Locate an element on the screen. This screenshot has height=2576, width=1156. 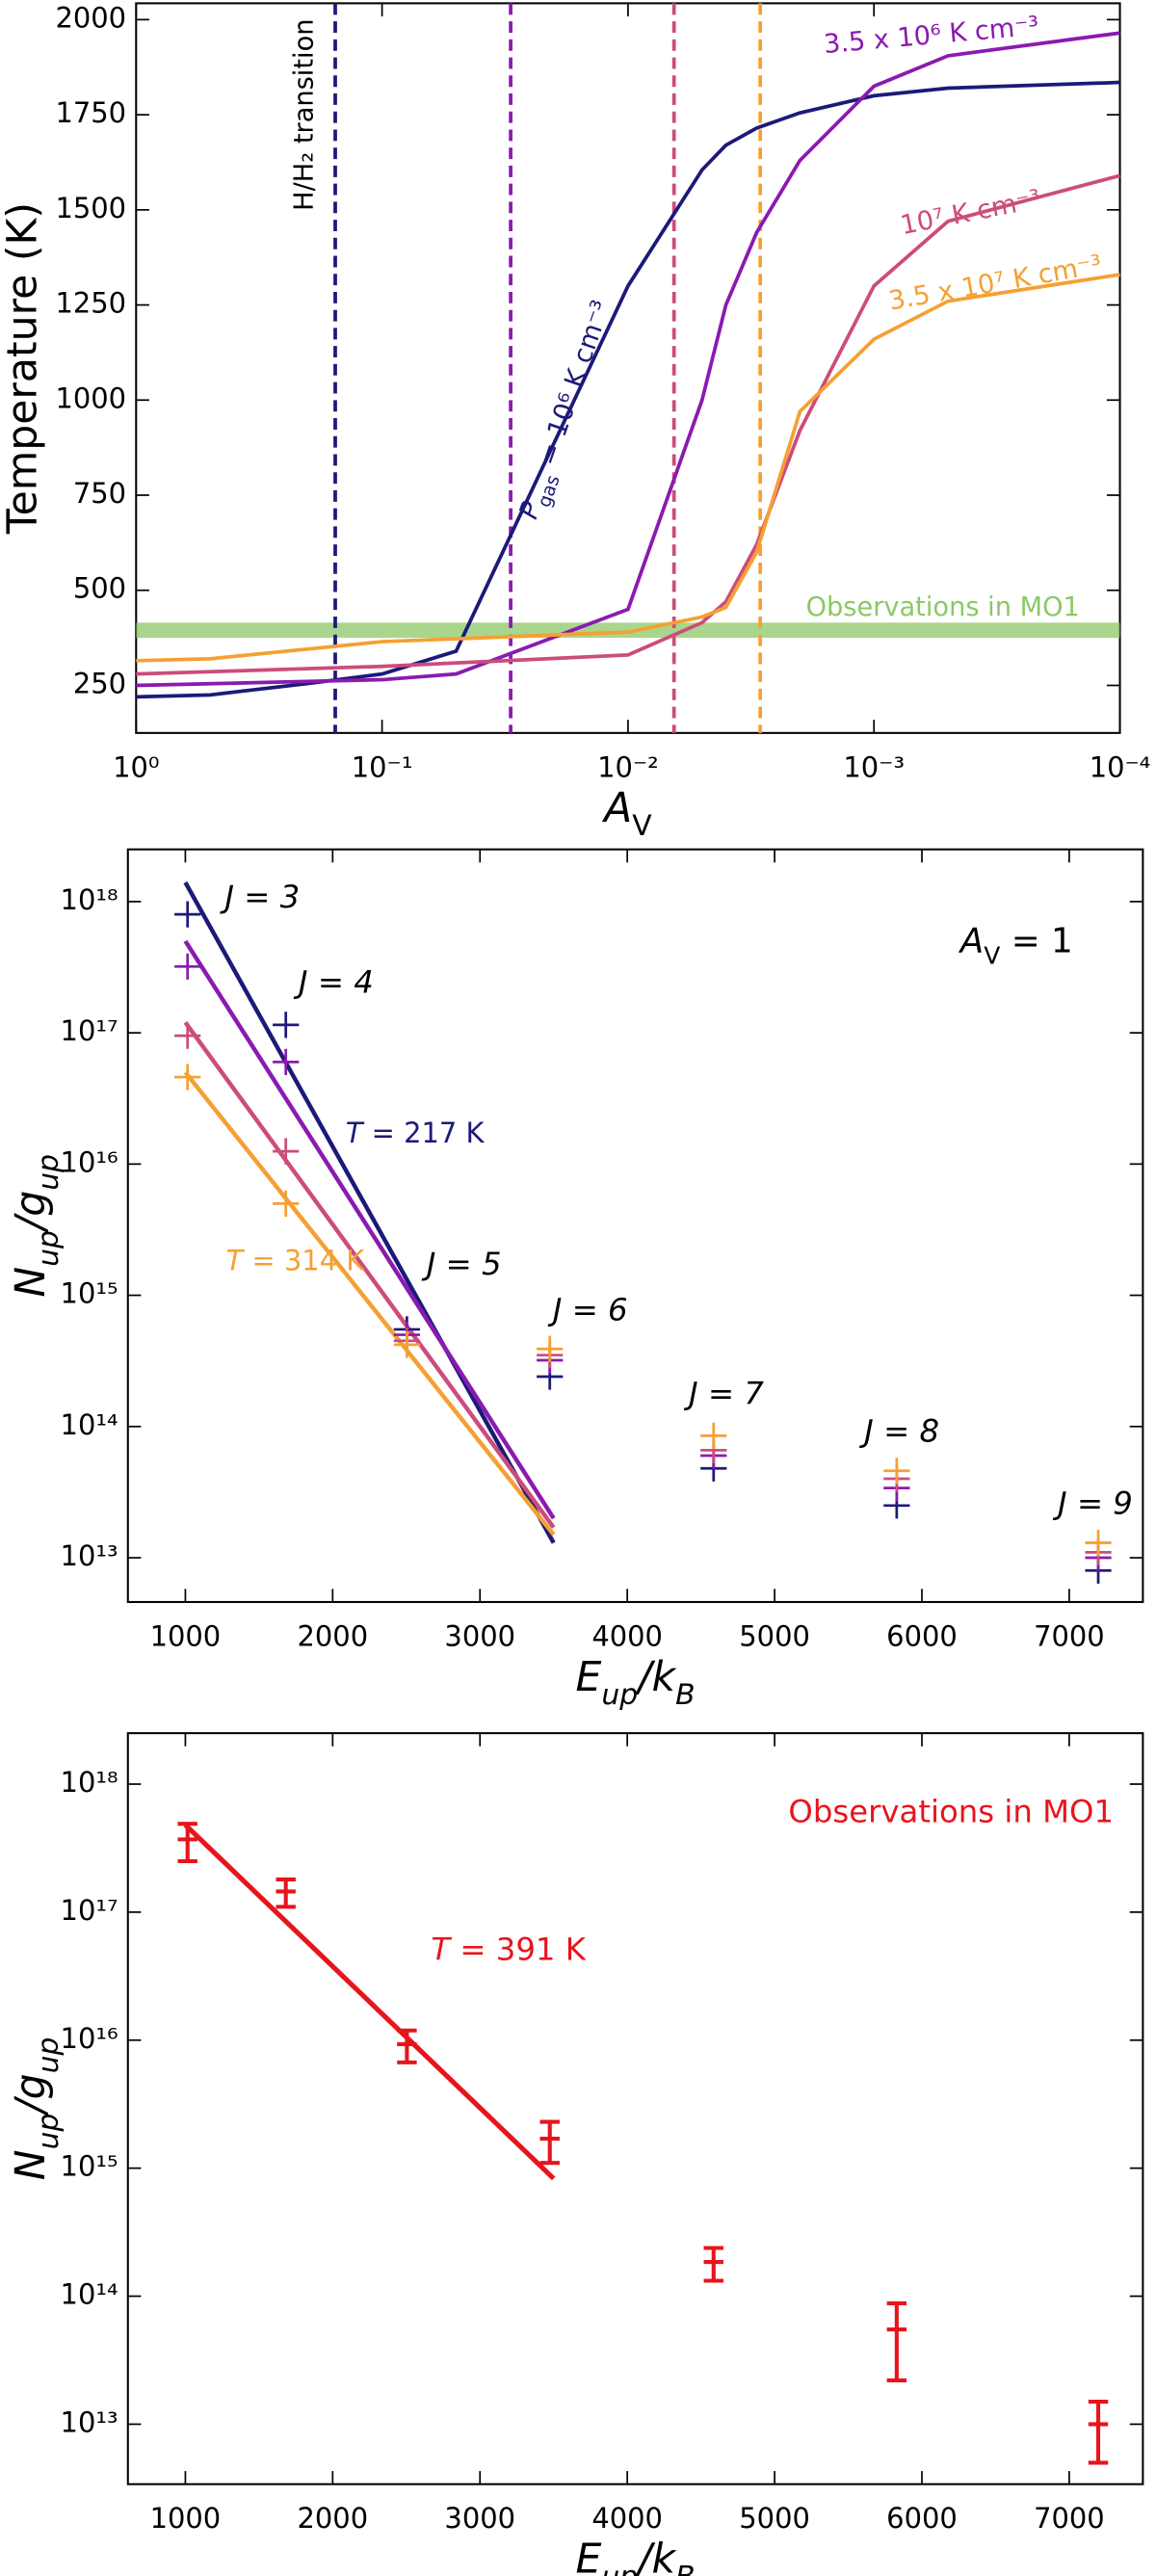
j-label: J = 9 is located at coordinates (1092, 1504).